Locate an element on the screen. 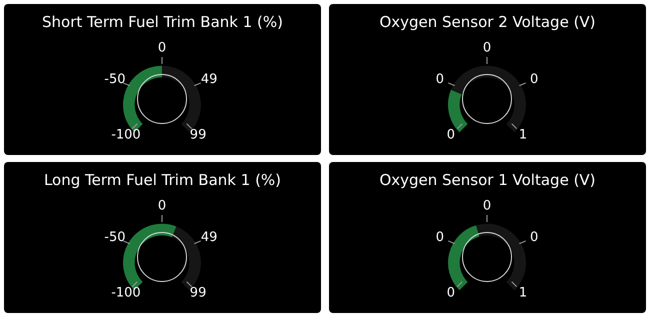 The width and height of the screenshot is (650, 316). chart-title: Oxygen Sensor 2 Voltage (V) is located at coordinates (487, 22).